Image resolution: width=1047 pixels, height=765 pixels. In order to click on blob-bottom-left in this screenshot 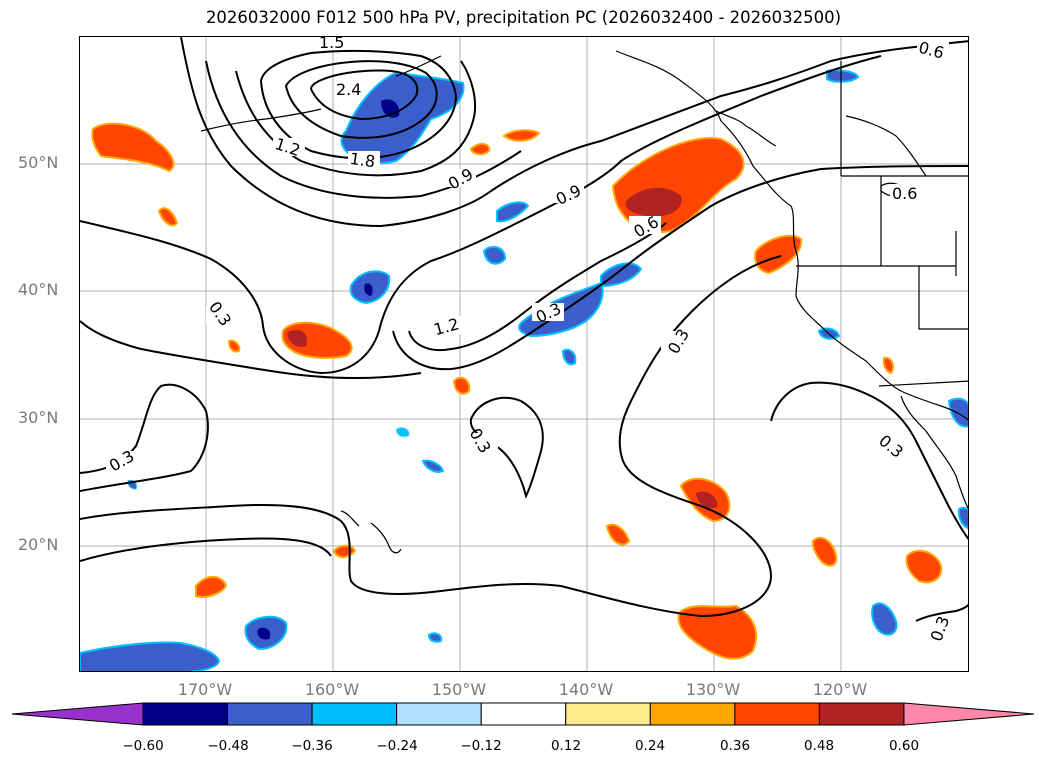, I will do `click(150, 656)`.